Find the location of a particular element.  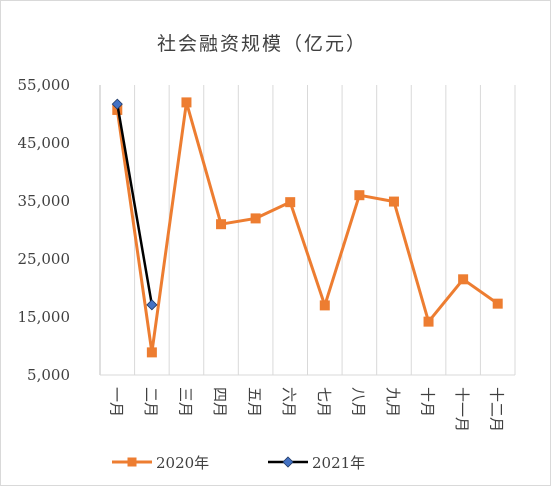

x-category-label: 五月 is located at coordinates (255, 402).